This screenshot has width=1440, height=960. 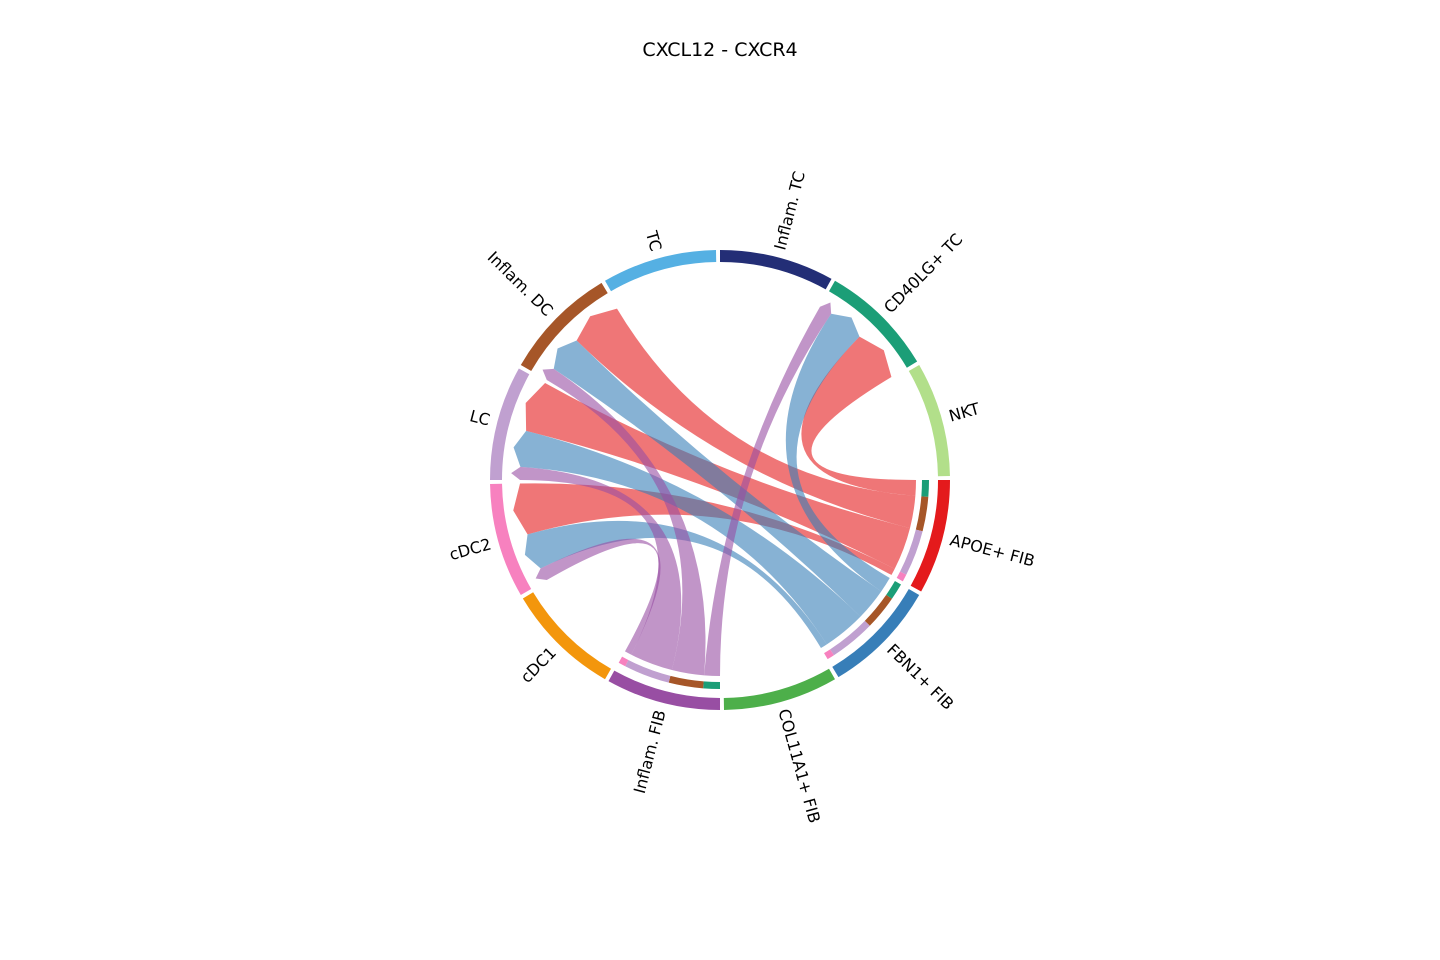 I want to click on links-layer, so click(x=713, y=489).